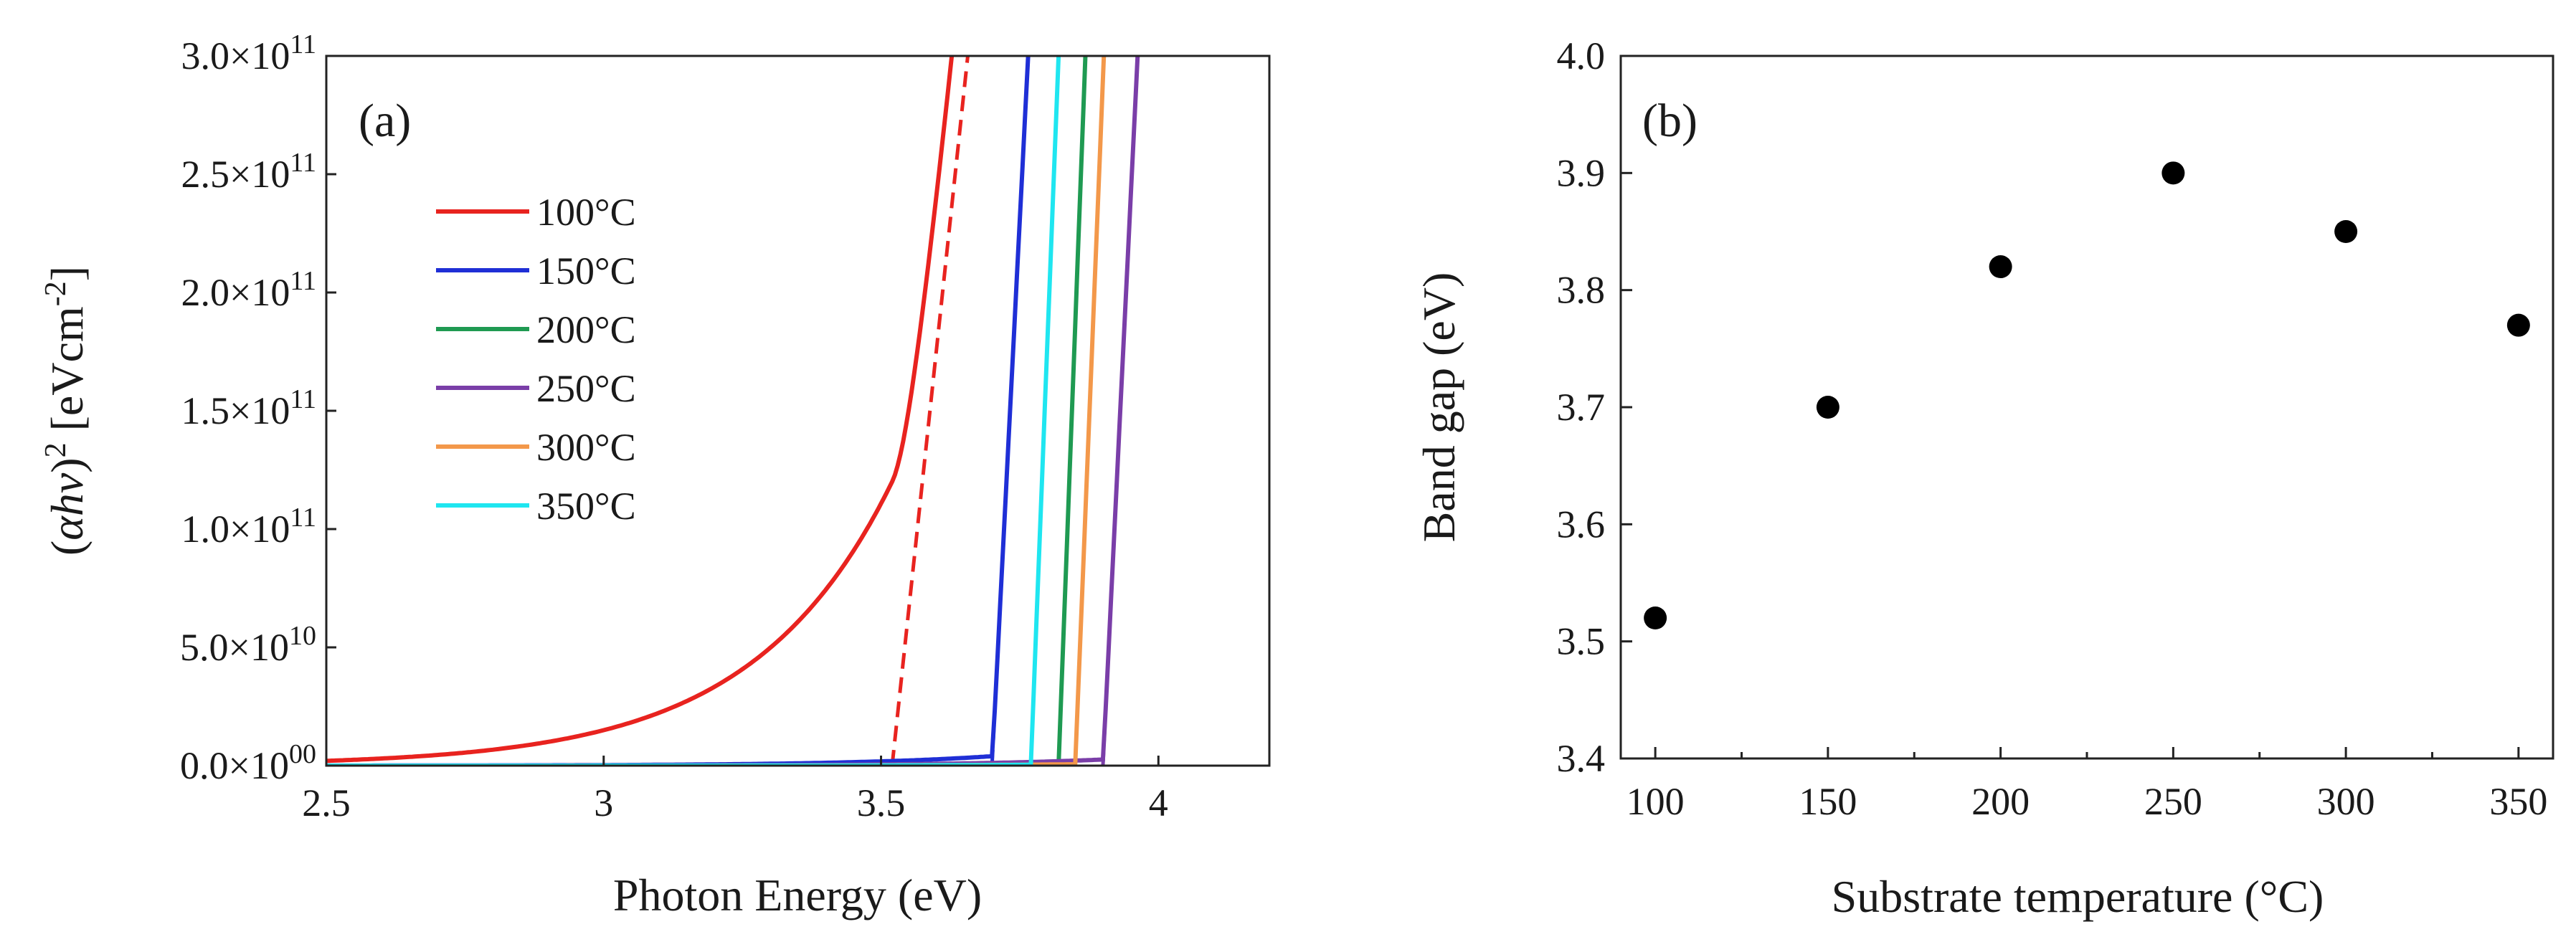 This screenshot has width=2576, height=942. I want to click on panel-b-y-tick-label: 3.8, so click(1581, 290).